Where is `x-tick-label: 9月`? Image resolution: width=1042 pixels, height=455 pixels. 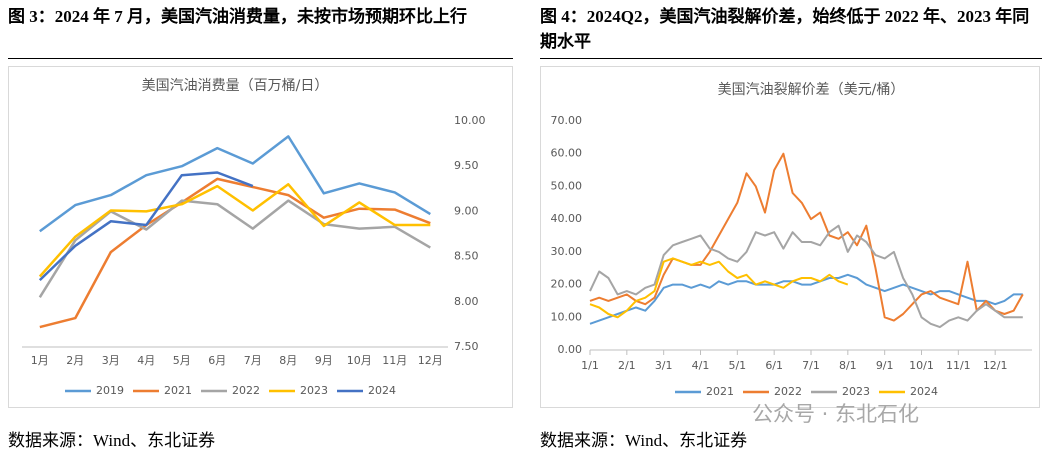 x-tick-label: 9月 is located at coordinates (324, 360).